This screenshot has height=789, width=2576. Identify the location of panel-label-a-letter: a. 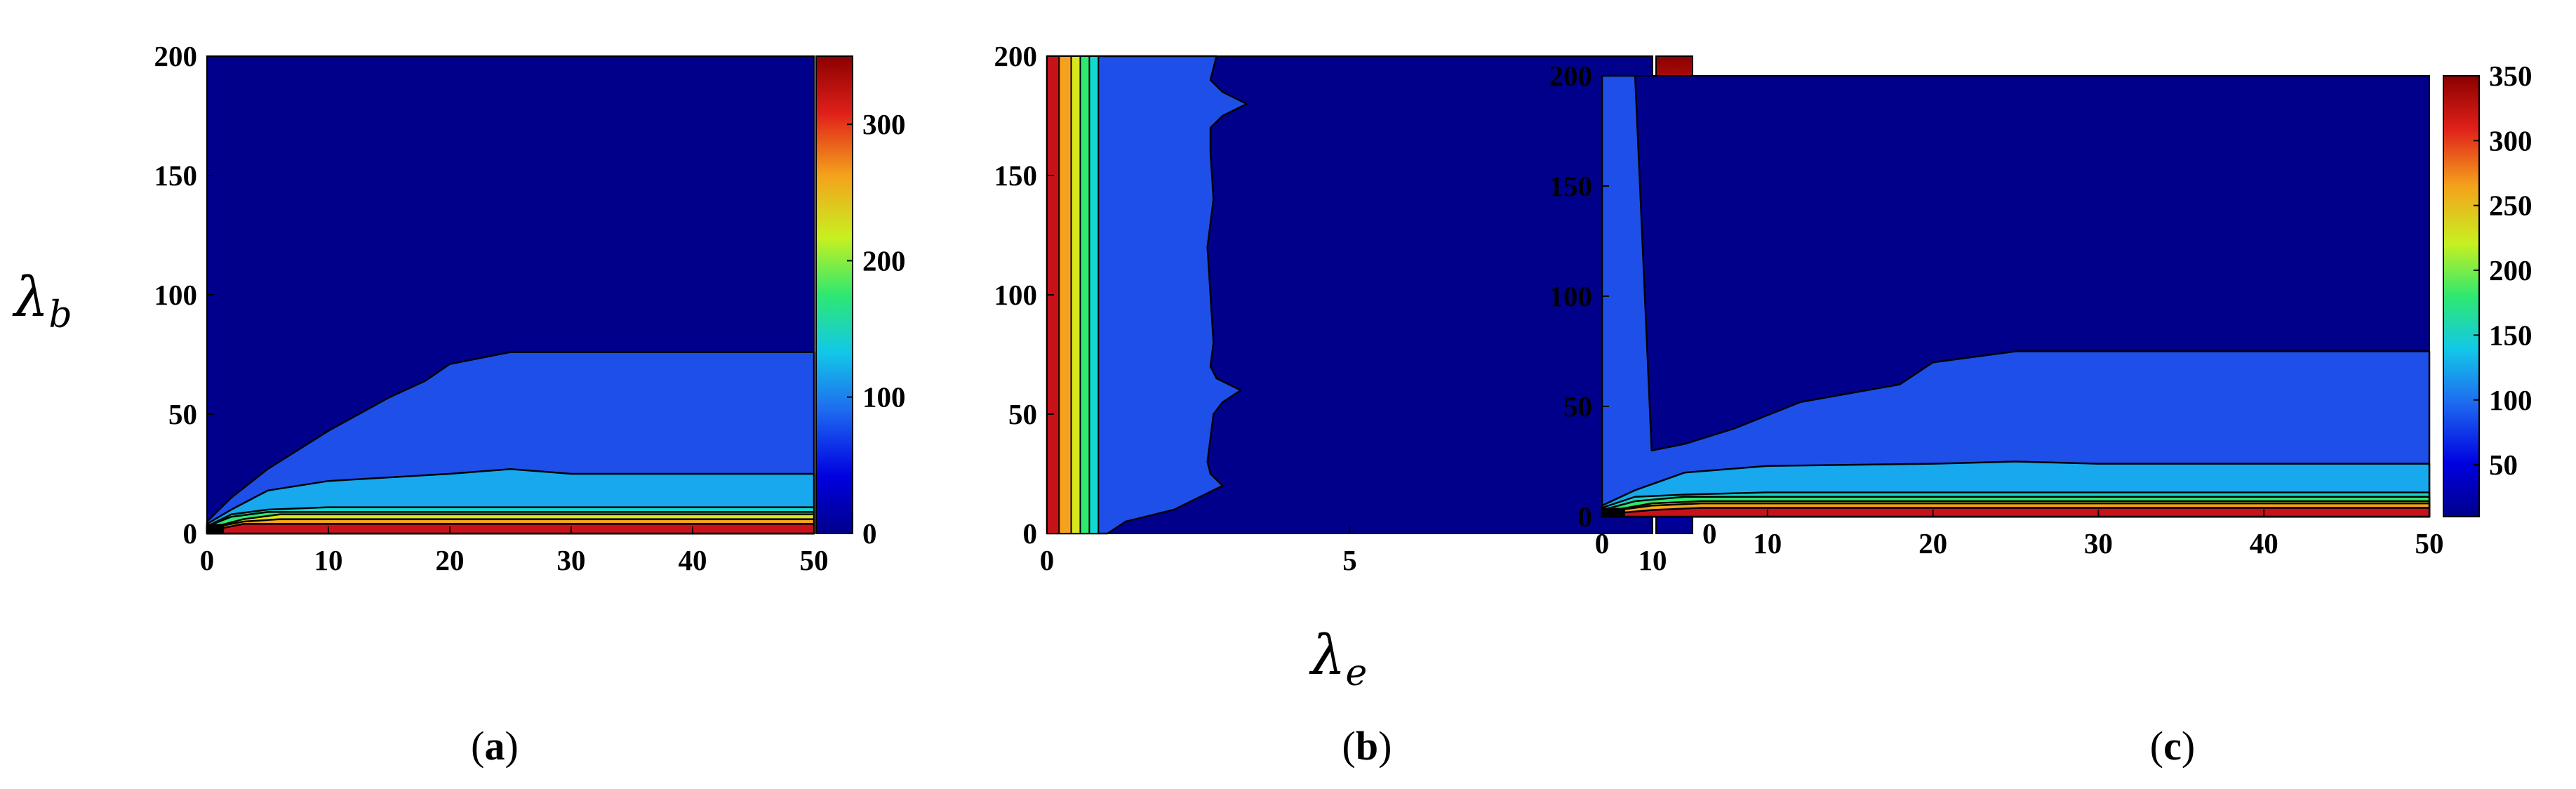
(495, 746).